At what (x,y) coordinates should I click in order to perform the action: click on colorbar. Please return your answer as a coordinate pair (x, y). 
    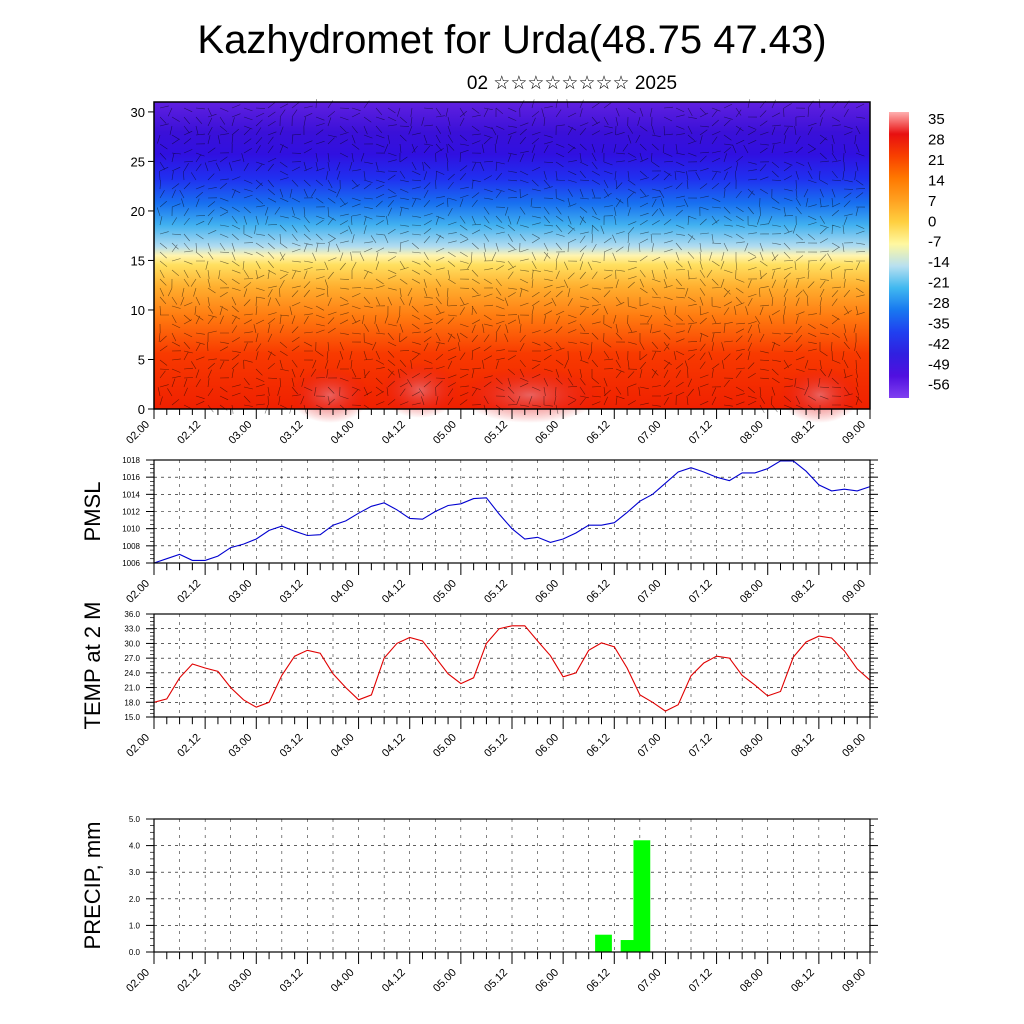
    Looking at the image, I should click on (899, 255).